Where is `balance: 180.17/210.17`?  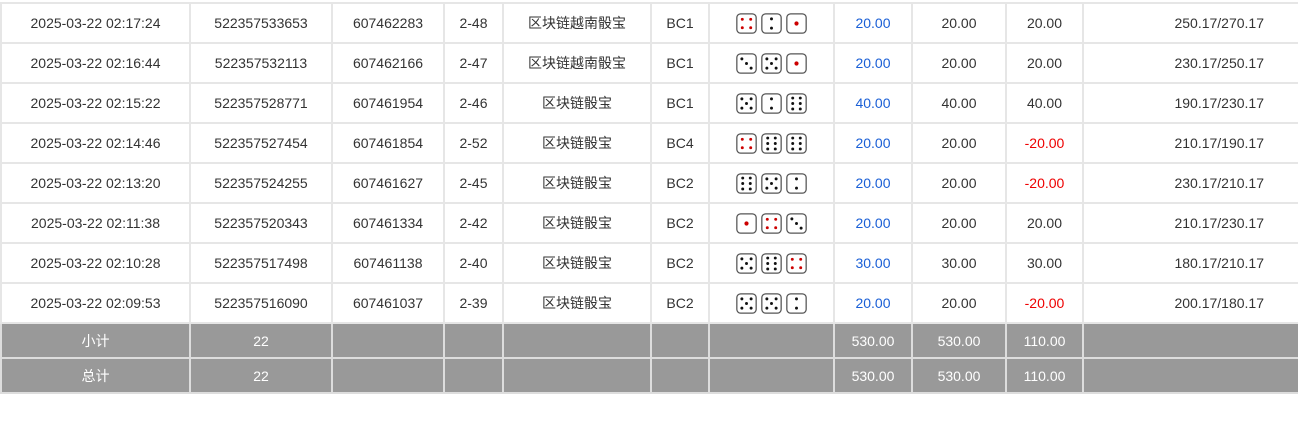 balance: 180.17/210.17 is located at coordinates (1190, 263).